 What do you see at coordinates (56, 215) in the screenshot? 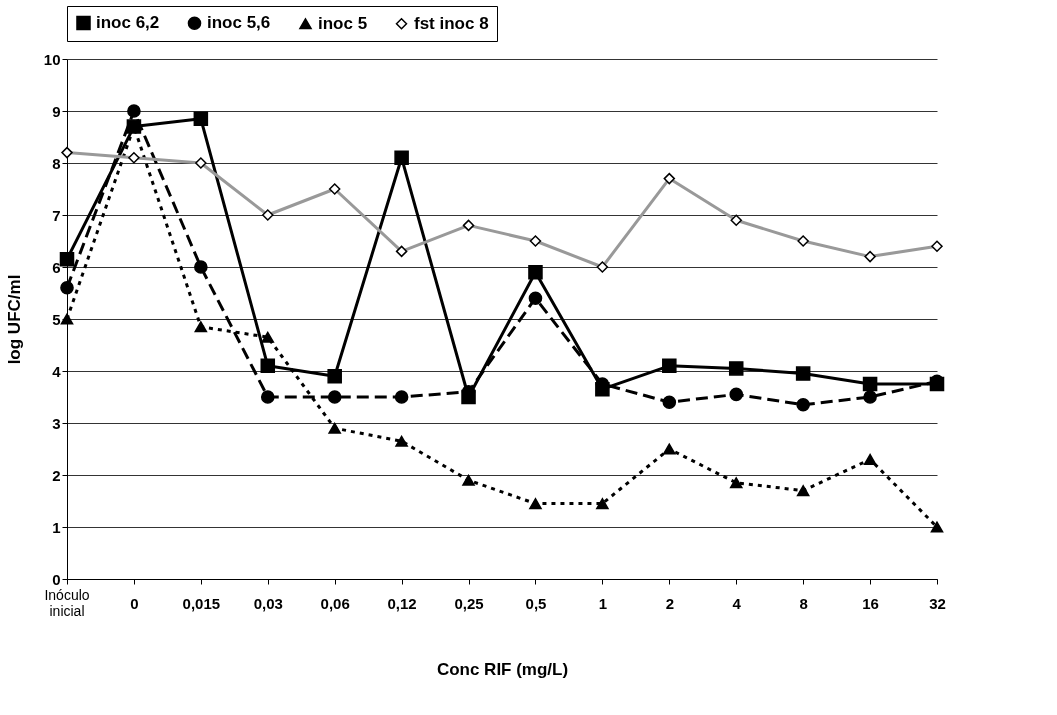
I see `y-tick-label: 7` at bounding box center [56, 215].